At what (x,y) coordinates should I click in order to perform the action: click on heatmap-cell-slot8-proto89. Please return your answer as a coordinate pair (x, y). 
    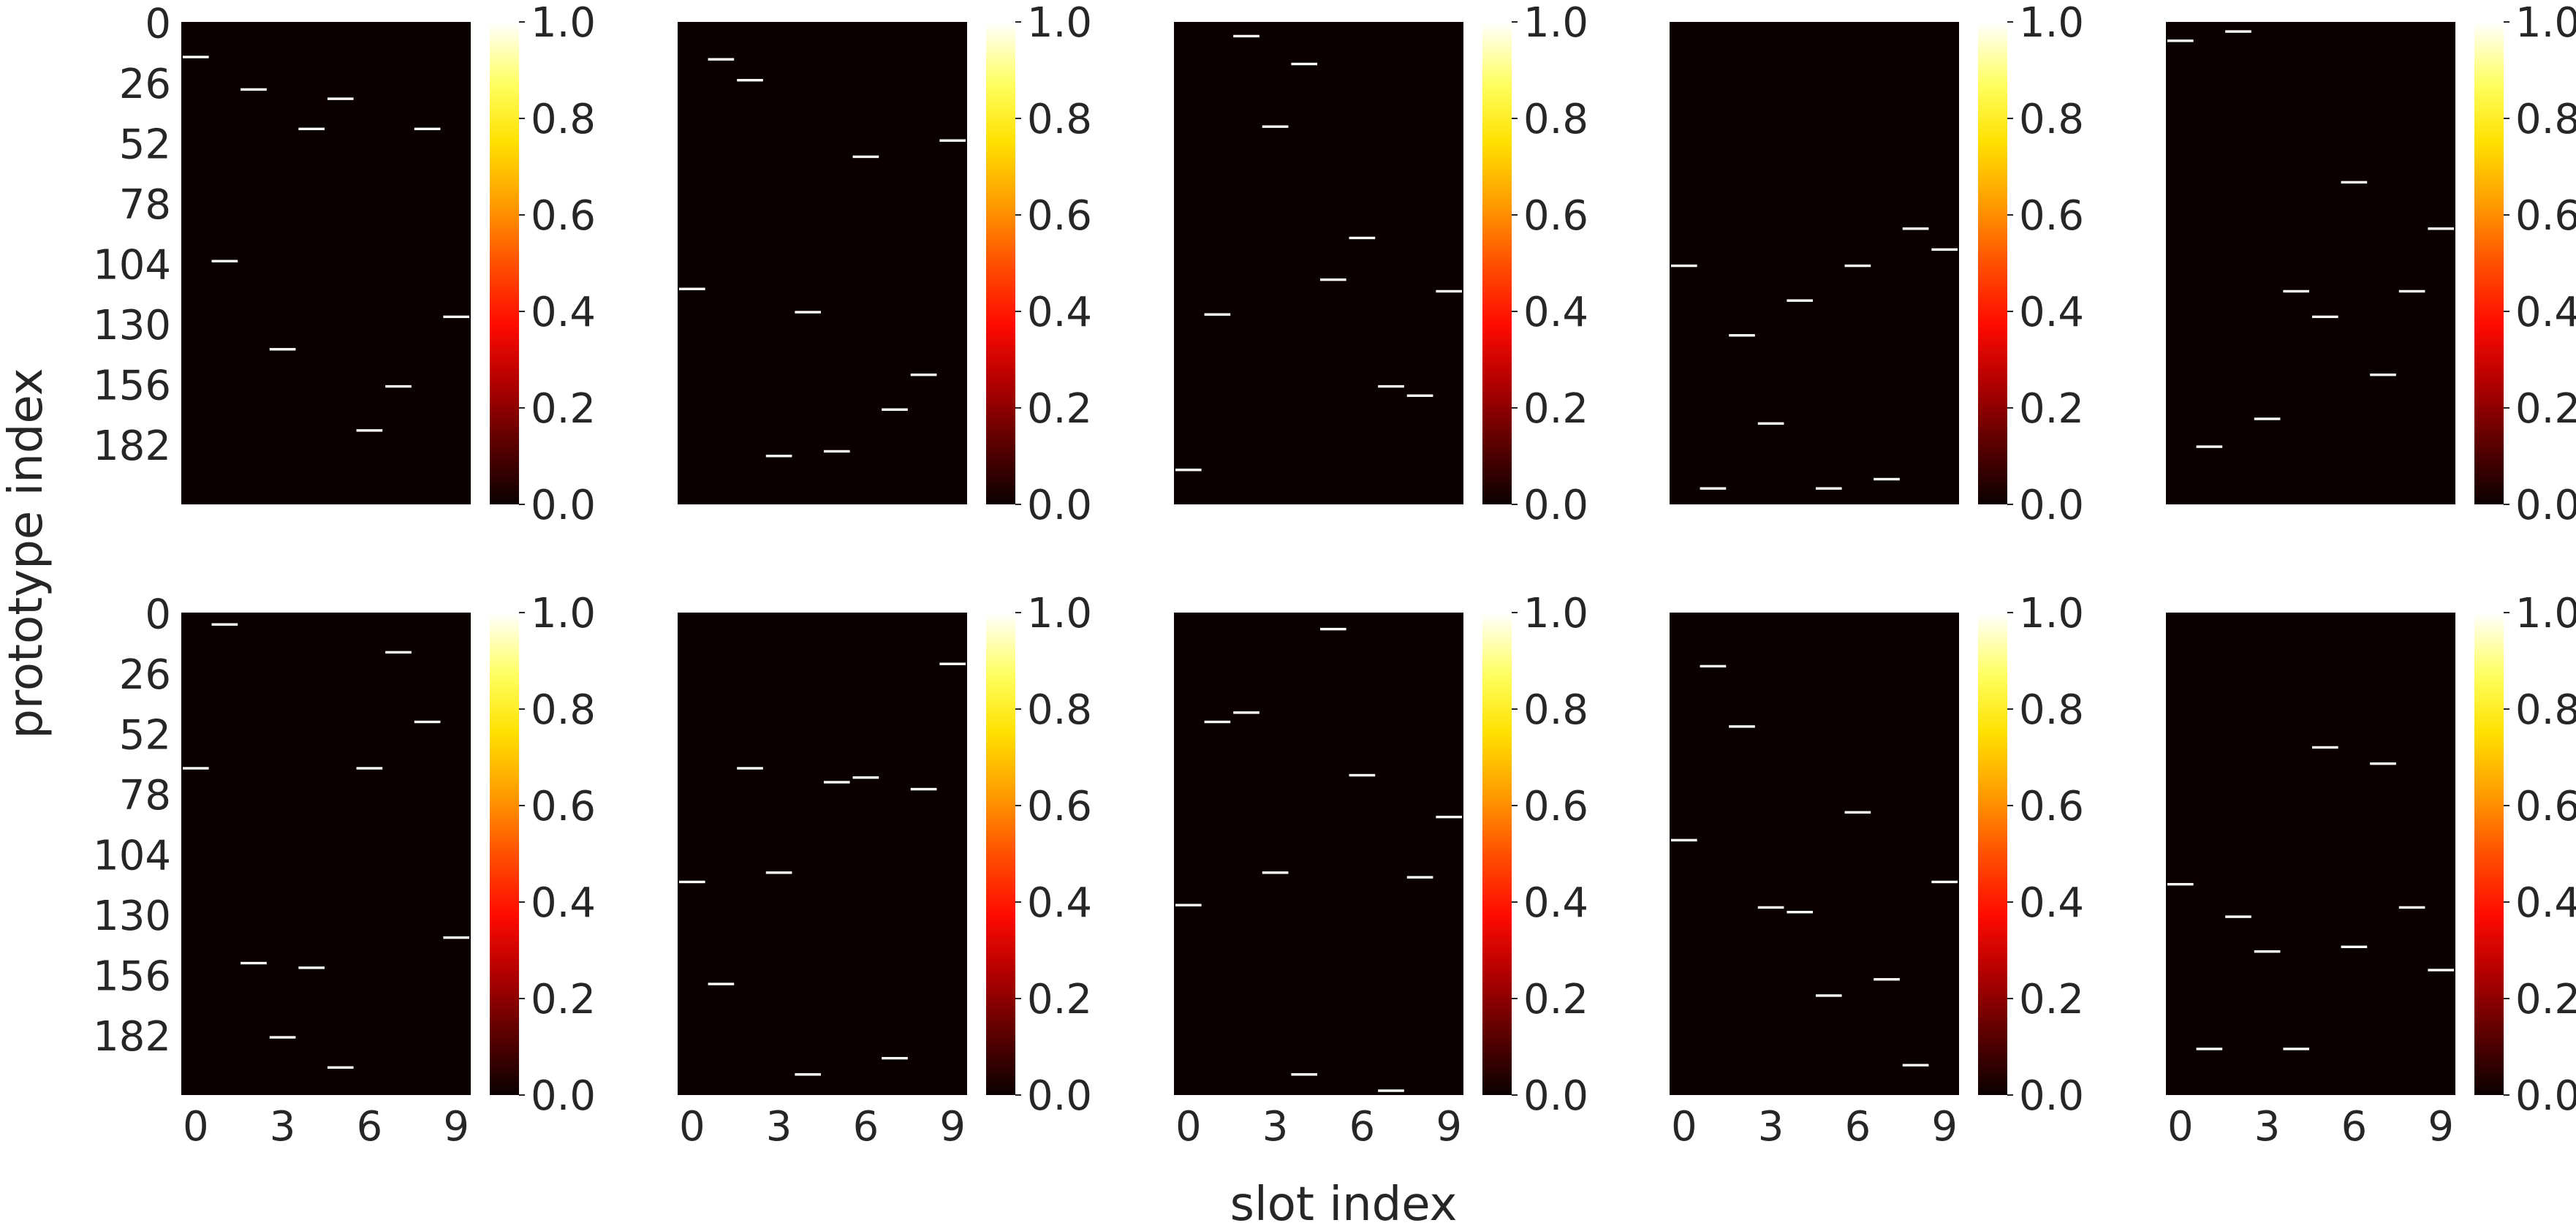
    Looking at the image, I should click on (1915, 229).